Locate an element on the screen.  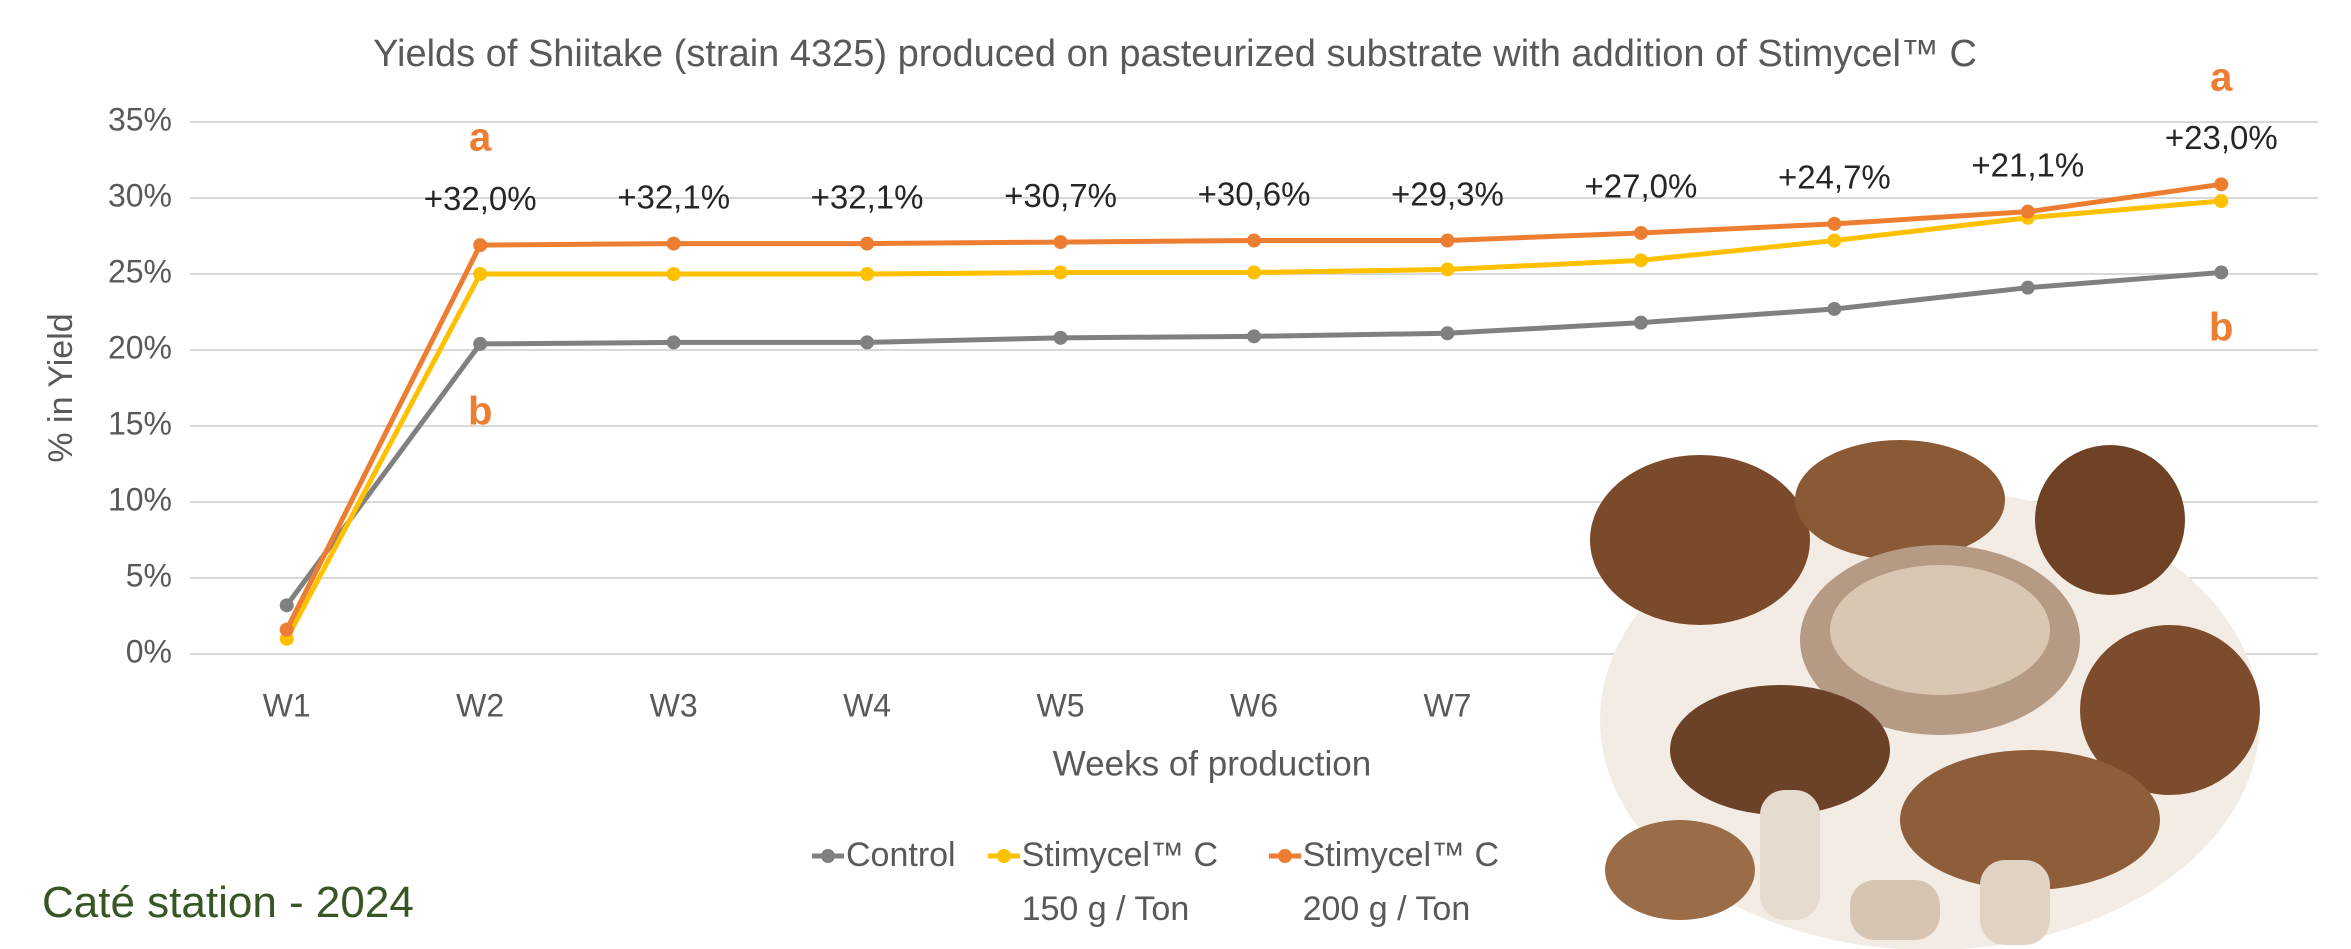
x-tick-label: W7 is located at coordinates (1447, 705).